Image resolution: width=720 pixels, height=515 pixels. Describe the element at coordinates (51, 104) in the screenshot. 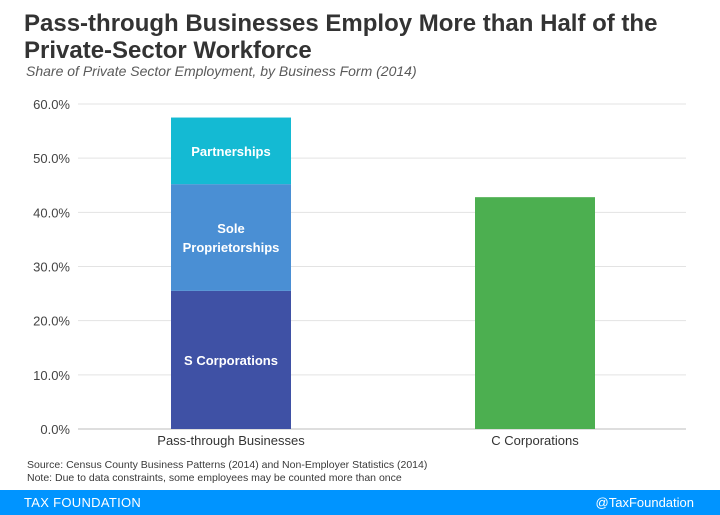

I see `y-tick-label: 60.0%` at that location.